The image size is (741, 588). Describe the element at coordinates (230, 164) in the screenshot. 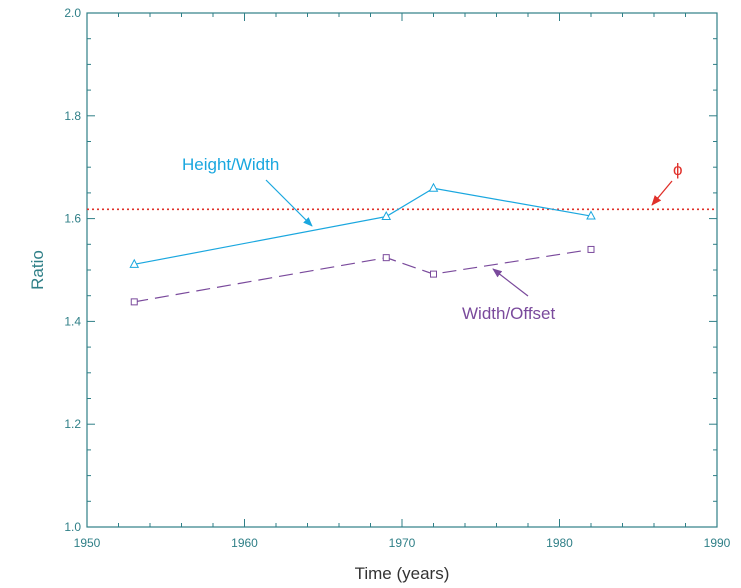

I see `annotation-height-width: Height/Width` at that location.